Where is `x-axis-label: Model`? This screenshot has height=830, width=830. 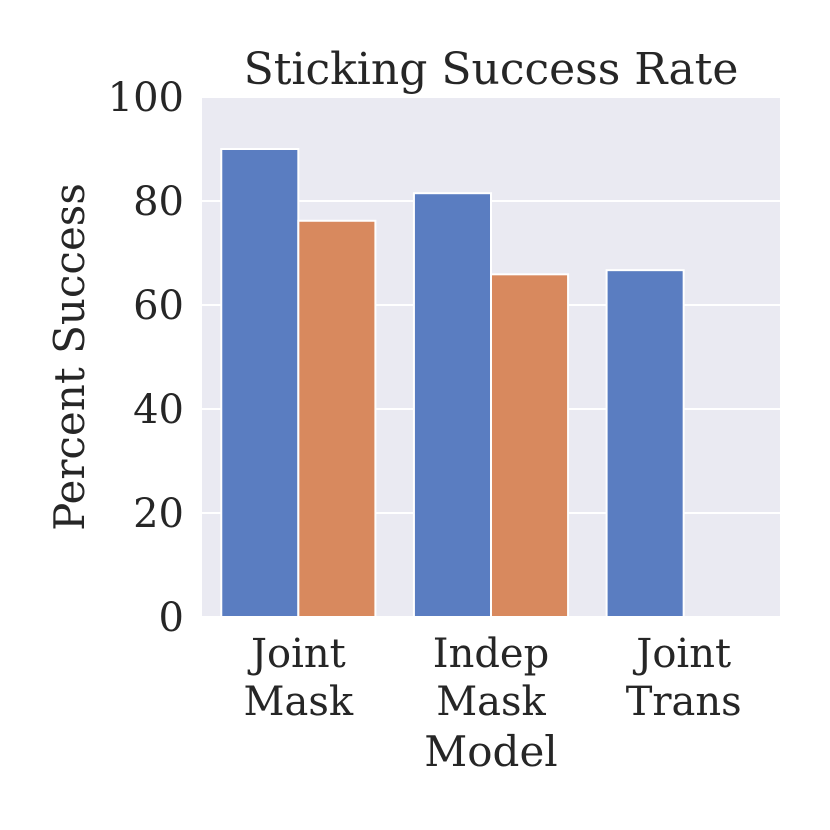 x-axis-label: Model is located at coordinates (490, 751).